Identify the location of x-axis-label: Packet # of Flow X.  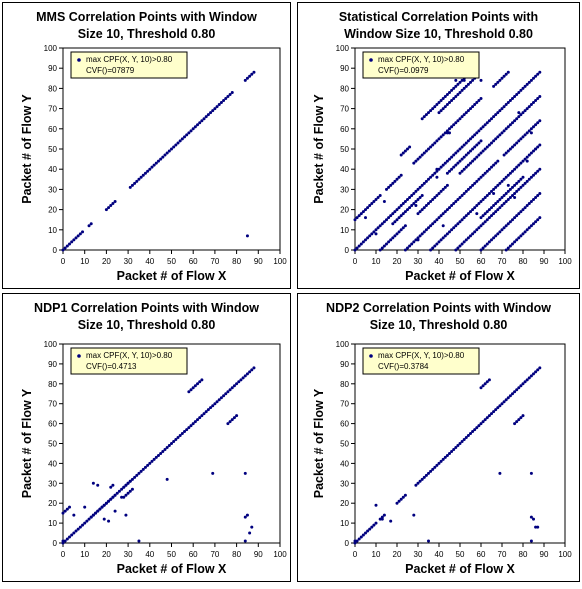
(460, 569).